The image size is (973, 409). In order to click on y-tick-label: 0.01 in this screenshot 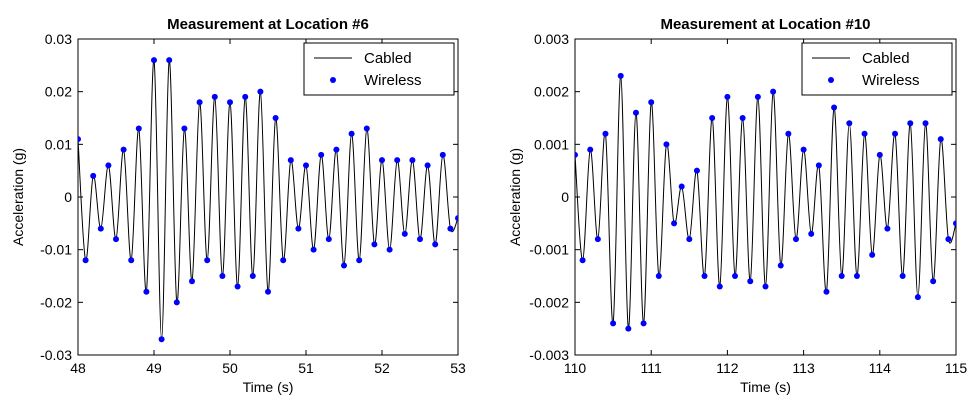, I will do `click(58, 144)`.